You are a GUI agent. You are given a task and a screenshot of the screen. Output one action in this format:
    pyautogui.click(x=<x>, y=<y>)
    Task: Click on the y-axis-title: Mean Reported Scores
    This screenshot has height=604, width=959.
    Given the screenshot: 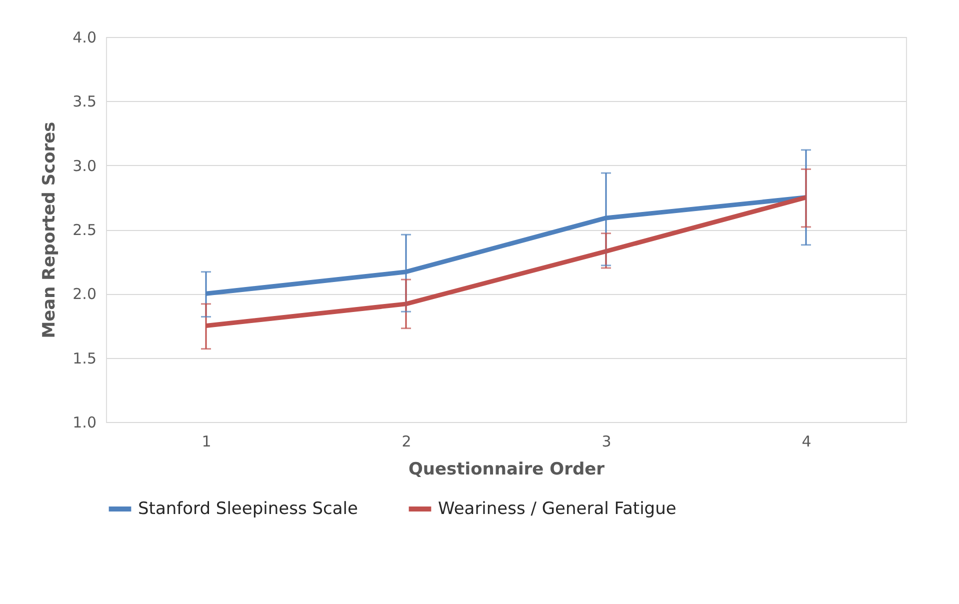 What is the action you would take?
    pyautogui.click(x=50, y=230)
    